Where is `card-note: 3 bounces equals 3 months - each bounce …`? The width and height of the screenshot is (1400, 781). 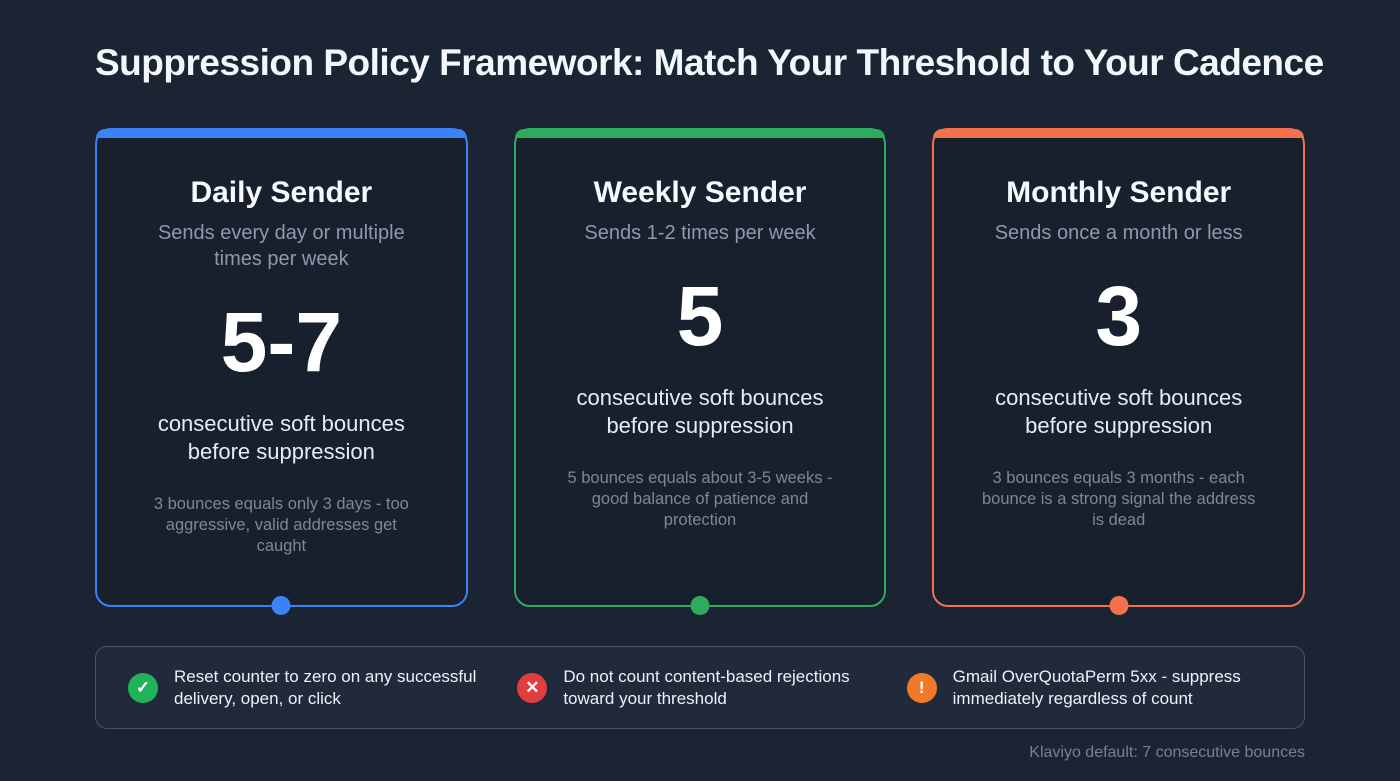 card-note: 3 bounces equals 3 months - each bounce … is located at coordinates (1119, 499).